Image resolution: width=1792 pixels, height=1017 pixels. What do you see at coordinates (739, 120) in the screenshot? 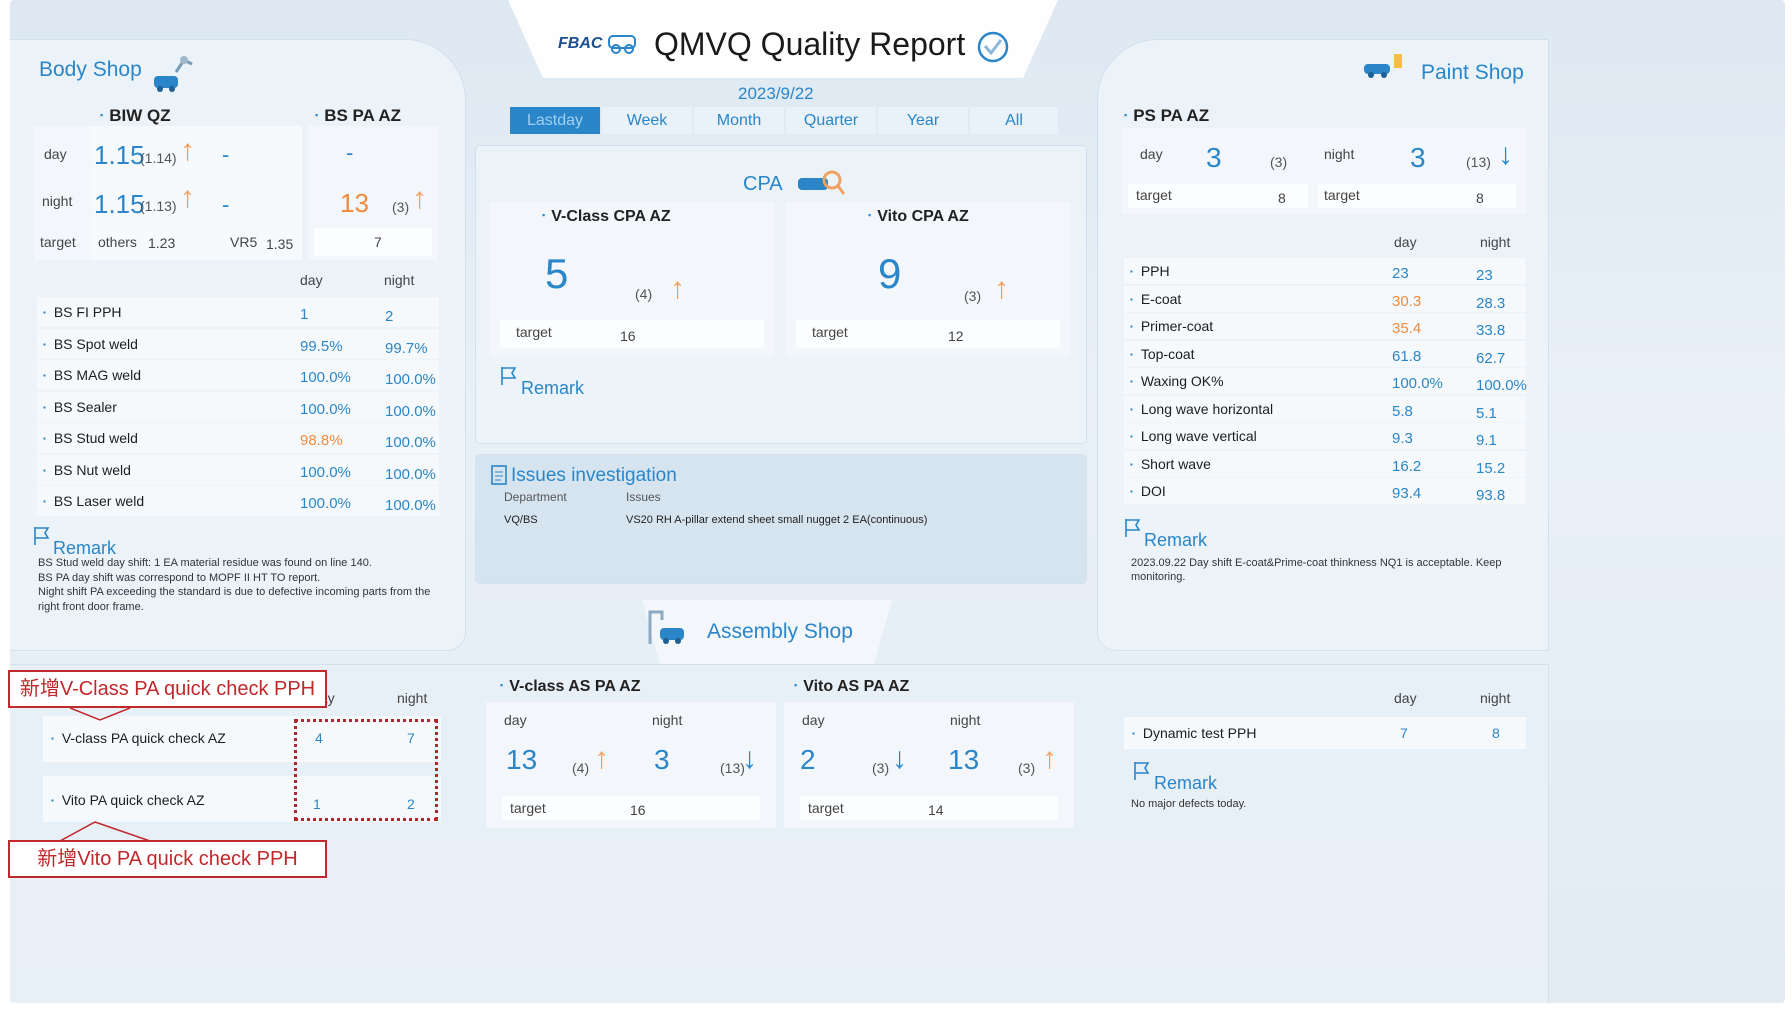
I see `tab-month: Month` at bounding box center [739, 120].